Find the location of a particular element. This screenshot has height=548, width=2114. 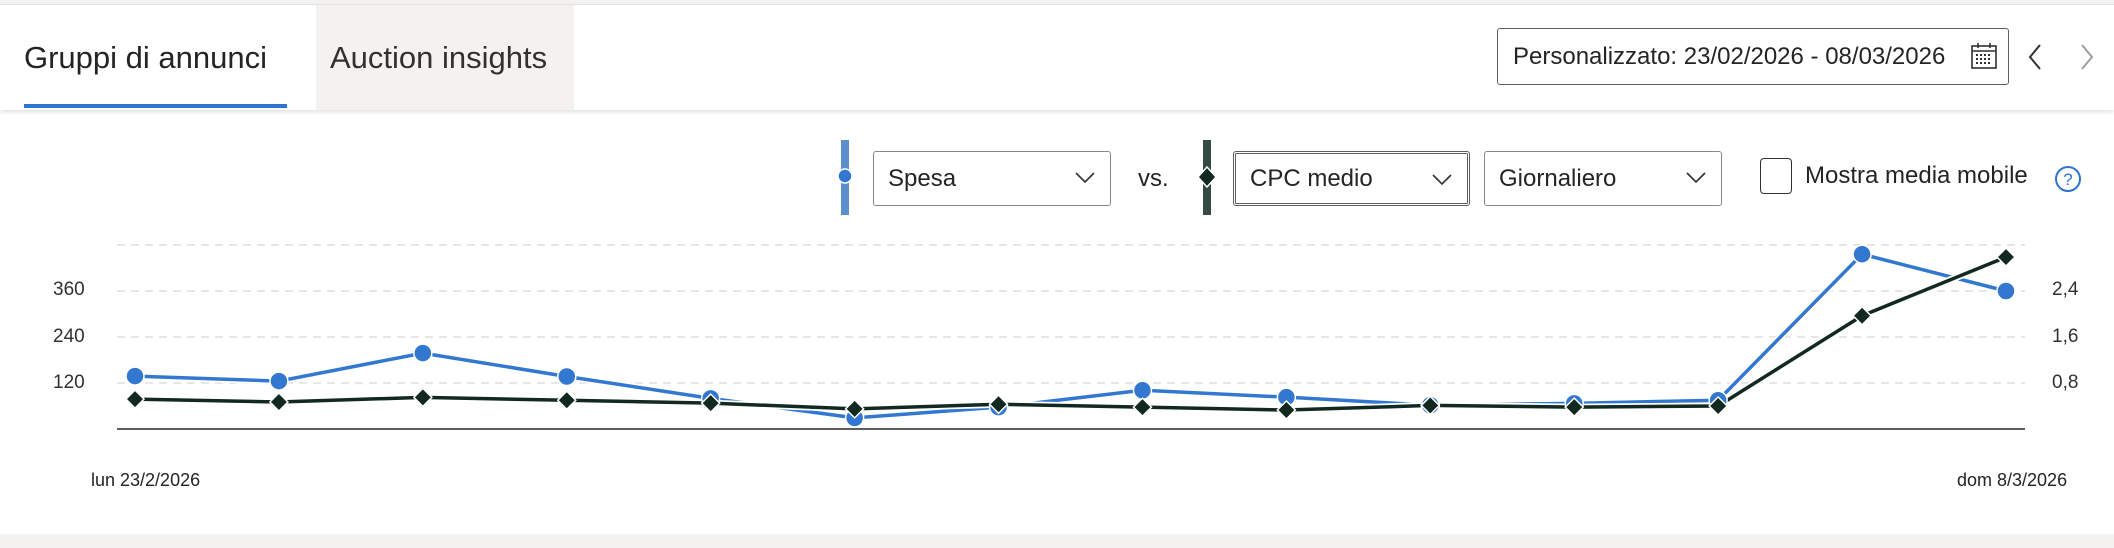

date-range-label: Personalizzato: 23/02/2026 - 08/03/2026 is located at coordinates (1729, 56).